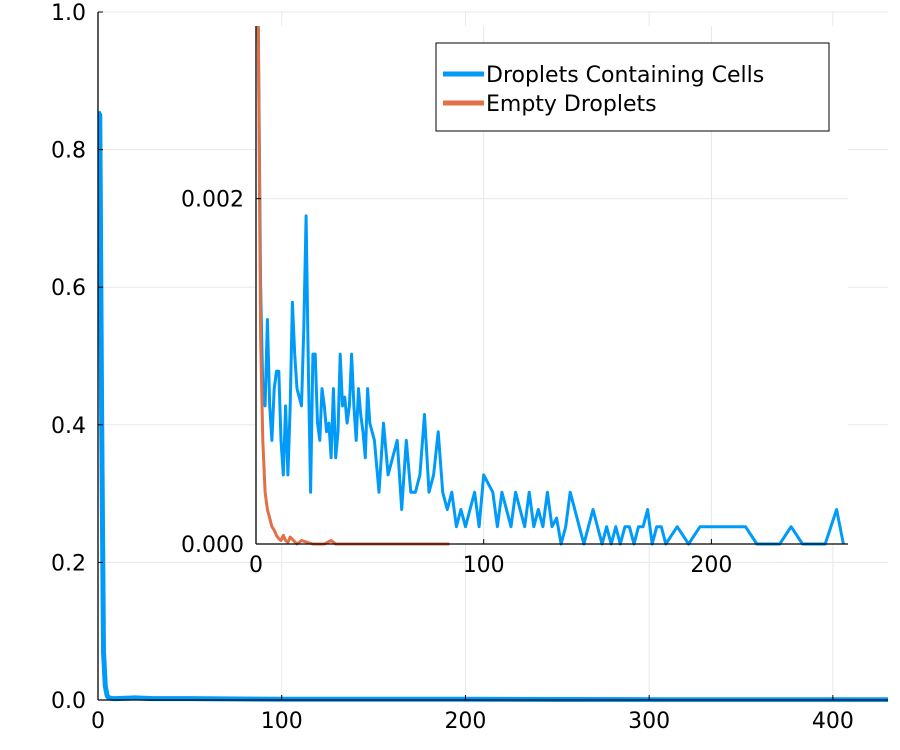 The height and width of the screenshot is (750, 900). Describe the element at coordinates (68, 701) in the screenshot. I see `y-tick-label: 0.0` at that location.